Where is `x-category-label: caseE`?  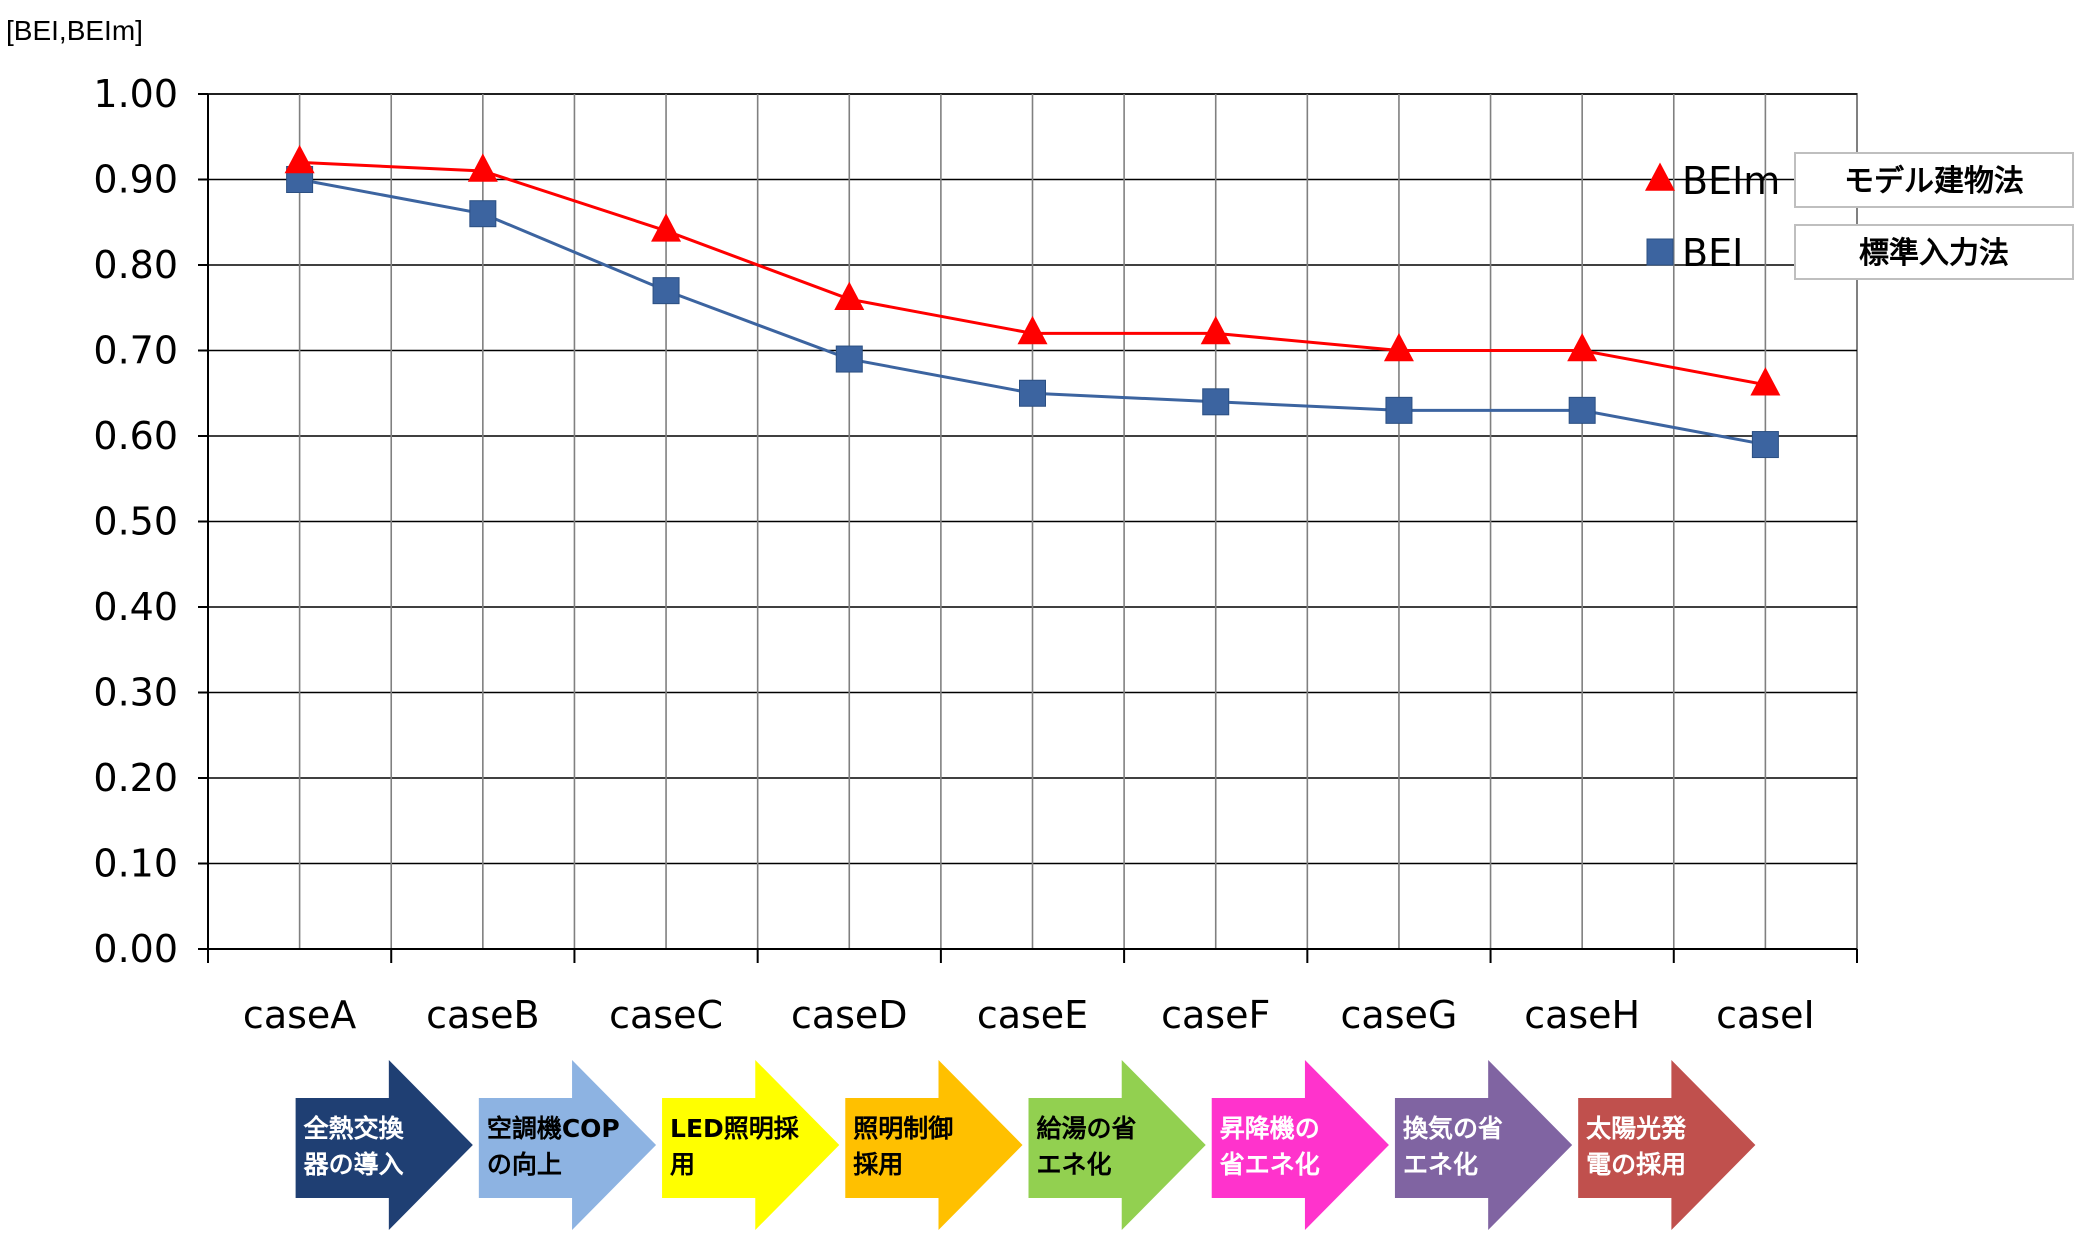
x-category-label: caseE is located at coordinates (1032, 1015).